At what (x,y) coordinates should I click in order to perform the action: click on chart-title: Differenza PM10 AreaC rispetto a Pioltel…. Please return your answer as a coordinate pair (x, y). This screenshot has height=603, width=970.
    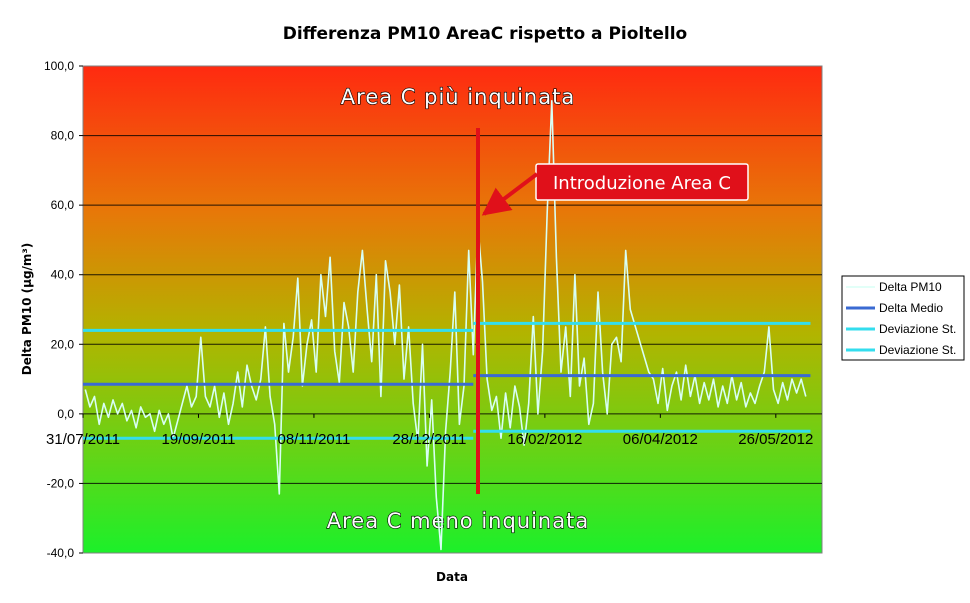
    Looking at the image, I should click on (485, 34).